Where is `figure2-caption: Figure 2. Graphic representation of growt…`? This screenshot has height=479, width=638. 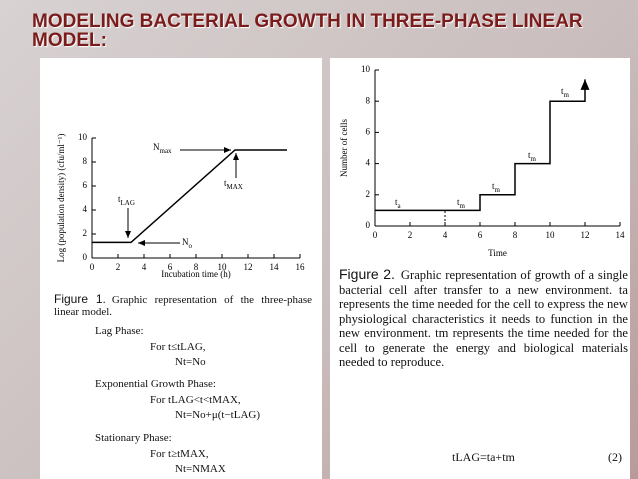 figure2-caption: Figure 2. Graphic representation of growt… is located at coordinates (483, 318).